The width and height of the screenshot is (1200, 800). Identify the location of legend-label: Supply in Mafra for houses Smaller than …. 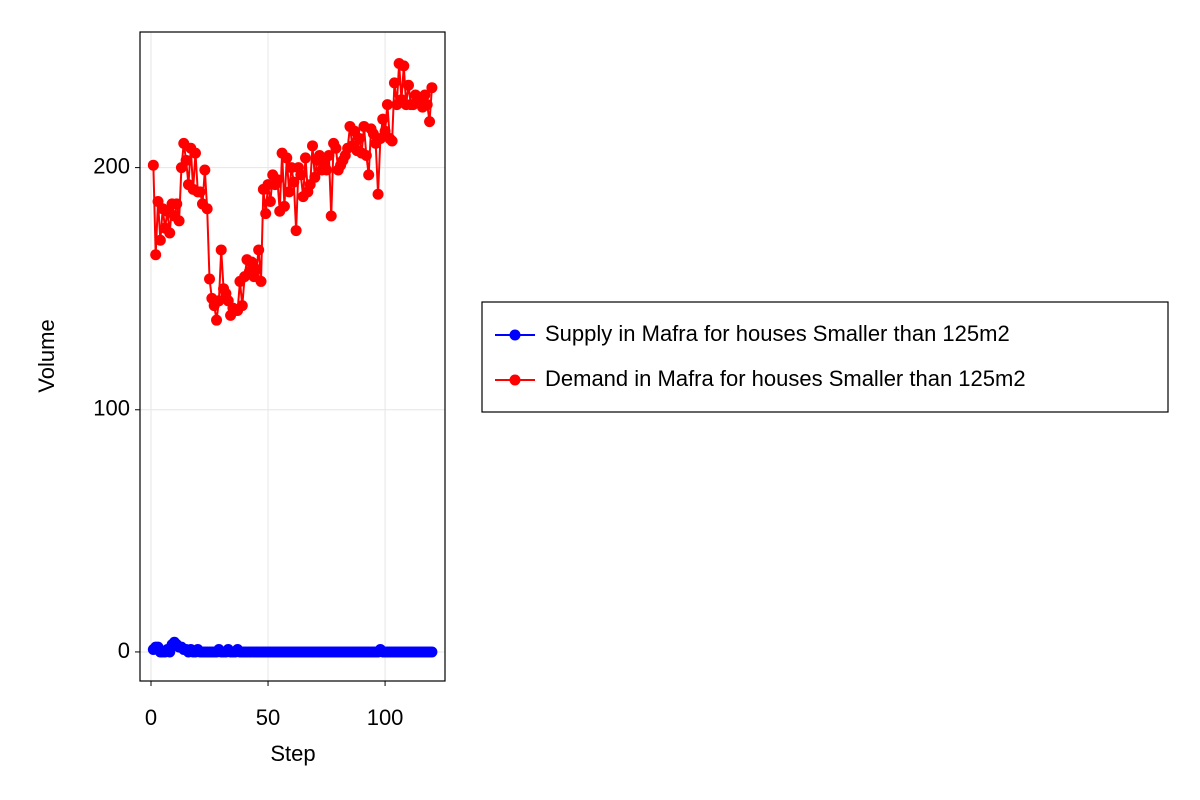
(777, 333).